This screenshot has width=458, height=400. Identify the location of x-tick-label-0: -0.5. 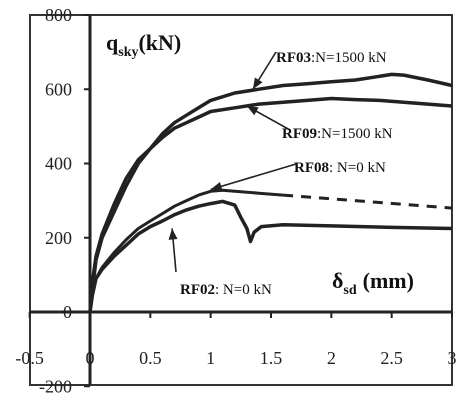
(29, 358).